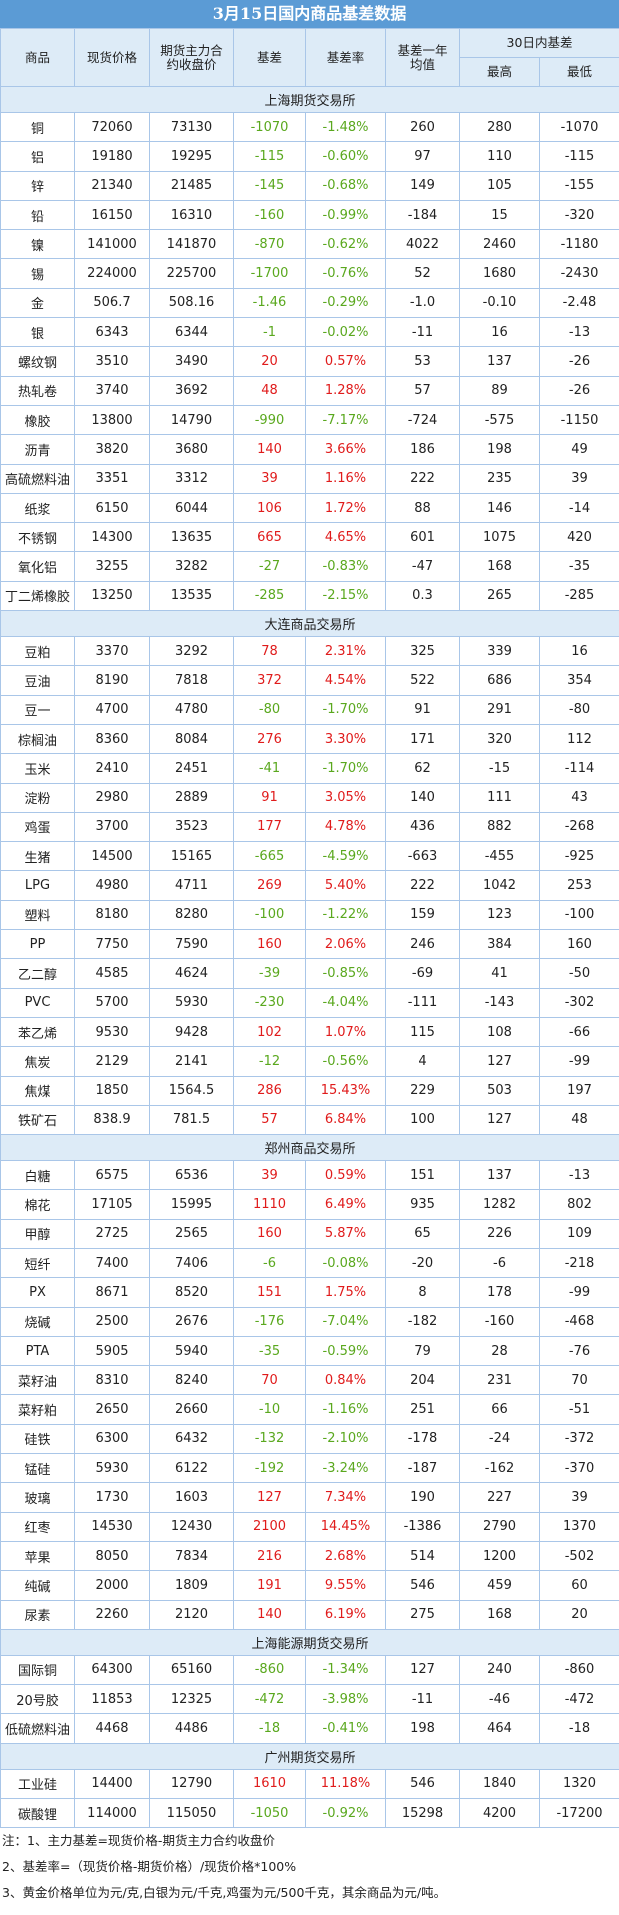 The width and height of the screenshot is (619, 1915). What do you see at coordinates (112, 1321) in the screenshot?
I see `spot-price: 2500` at bounding box center [112, 1321].